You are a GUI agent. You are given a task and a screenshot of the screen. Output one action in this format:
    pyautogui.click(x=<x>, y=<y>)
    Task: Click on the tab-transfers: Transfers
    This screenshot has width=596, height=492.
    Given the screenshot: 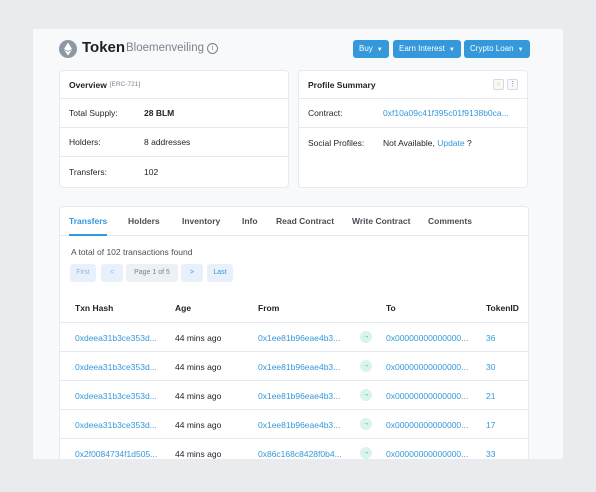 What is the action you would take?
    pyautogui.click(x=88, y=221)
    